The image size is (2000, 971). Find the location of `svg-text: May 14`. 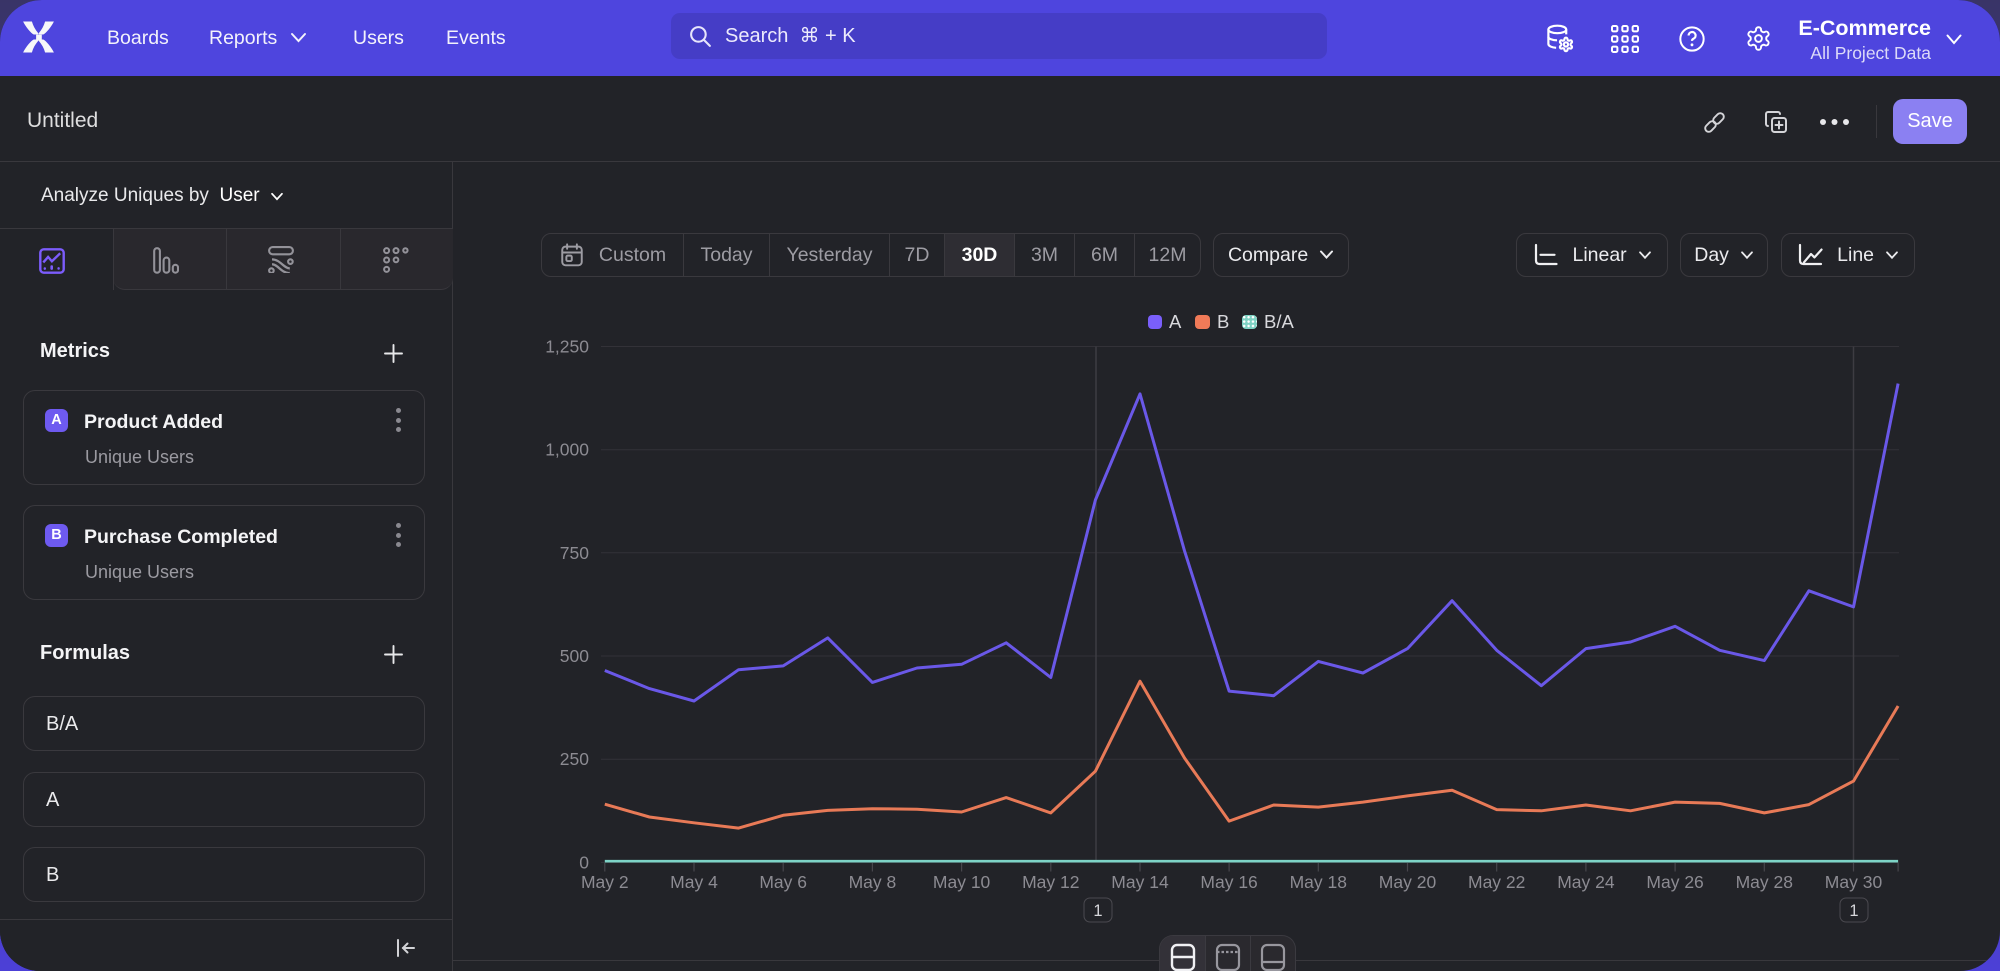

svg-text: May 14 is located at coordinates (1140, 882).